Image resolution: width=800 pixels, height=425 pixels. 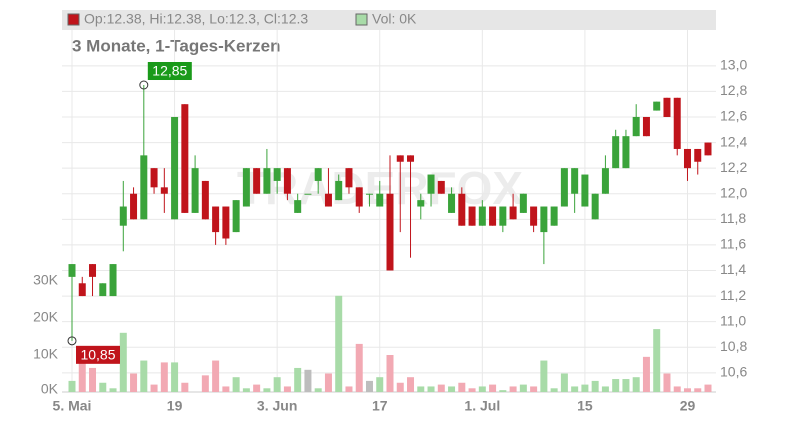 What do you see at coordinates (733, 141) in the screenshot?
I see `y-tick-label: 12,4` at bounding box center [733, 141].